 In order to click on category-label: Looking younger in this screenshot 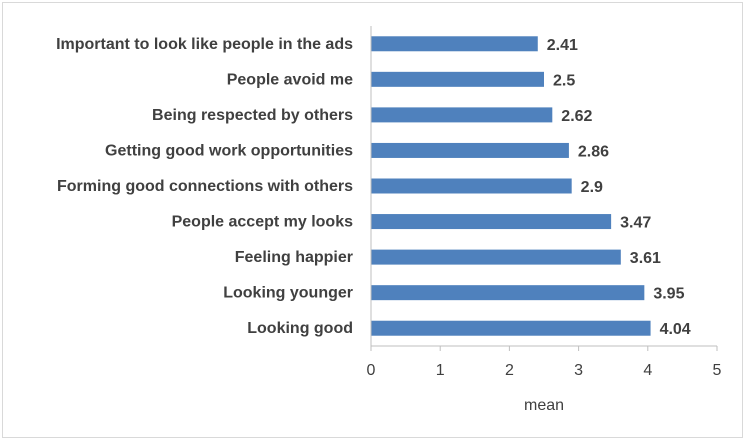, I will do `click(288, 293)`.